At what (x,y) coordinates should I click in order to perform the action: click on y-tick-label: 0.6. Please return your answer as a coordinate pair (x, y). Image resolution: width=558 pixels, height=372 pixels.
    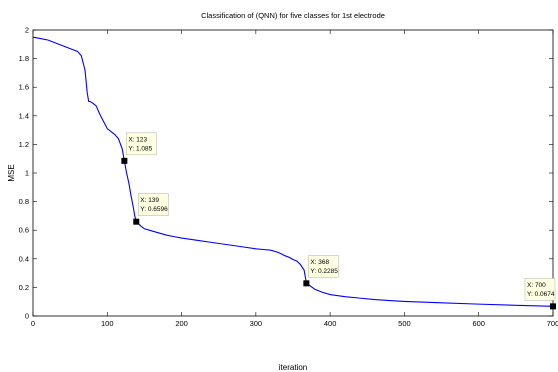
    Looking at the image, I should click on (24, 230).